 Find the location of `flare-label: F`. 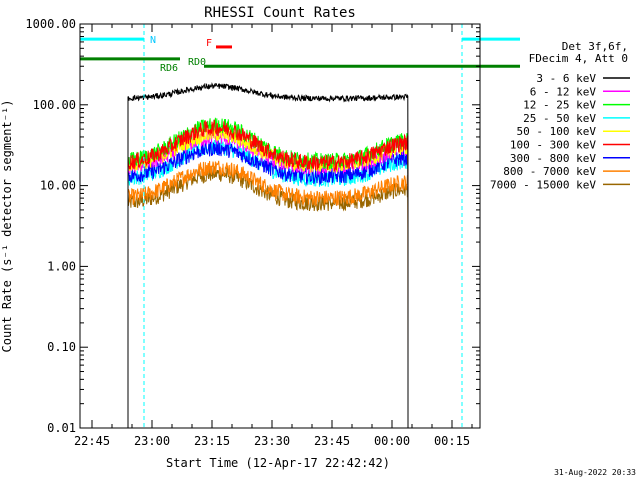

flare-label: F is located at coordinates (209, 43).